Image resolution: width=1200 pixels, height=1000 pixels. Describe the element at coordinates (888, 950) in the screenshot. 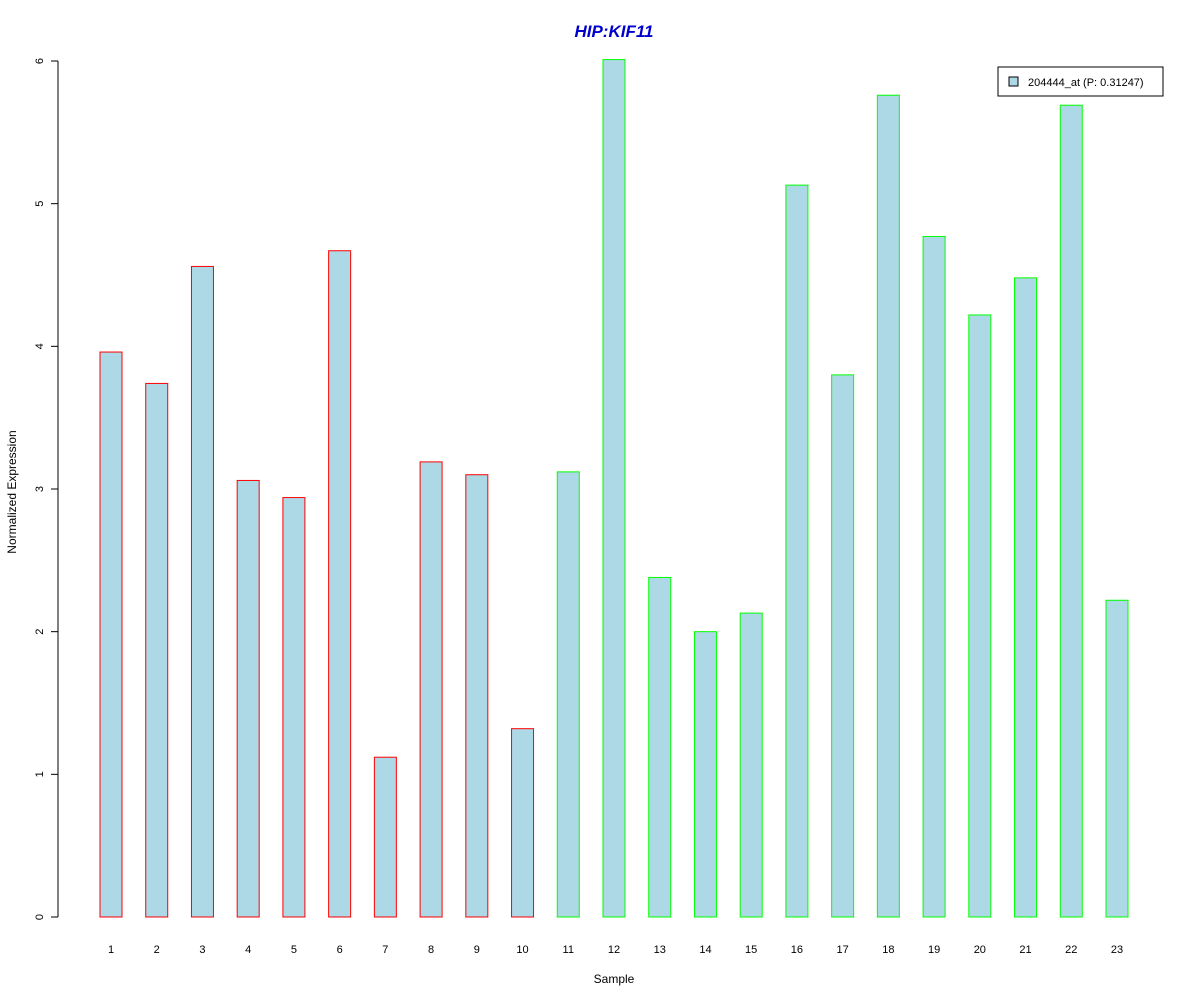

I see `x-axis-tick-label: 18` at that location.